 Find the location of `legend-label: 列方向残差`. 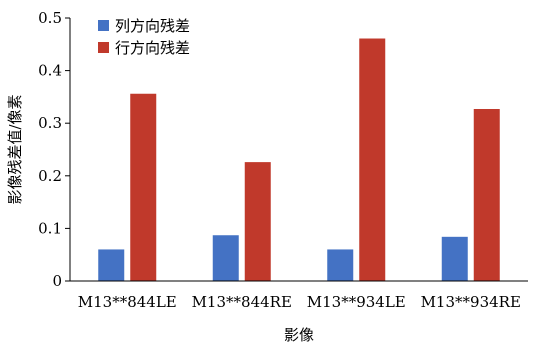

legend-label: 列方向残差 is located at coordinates (152, 26).